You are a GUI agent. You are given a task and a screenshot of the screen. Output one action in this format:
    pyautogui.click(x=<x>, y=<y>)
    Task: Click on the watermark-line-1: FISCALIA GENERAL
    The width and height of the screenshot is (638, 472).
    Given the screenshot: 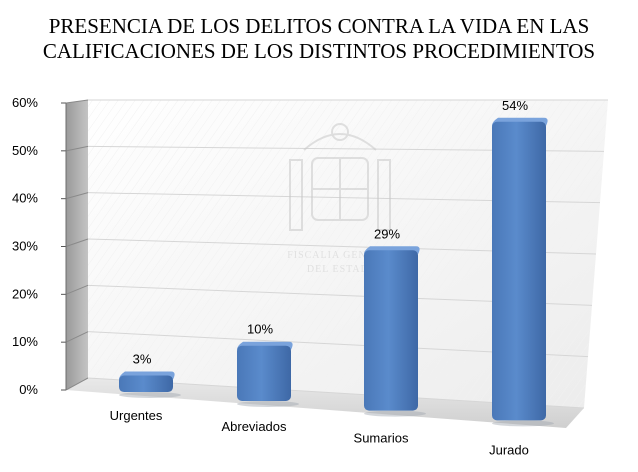 What is the action you would take?
    pyautogui.click(x=342, y=255)
    